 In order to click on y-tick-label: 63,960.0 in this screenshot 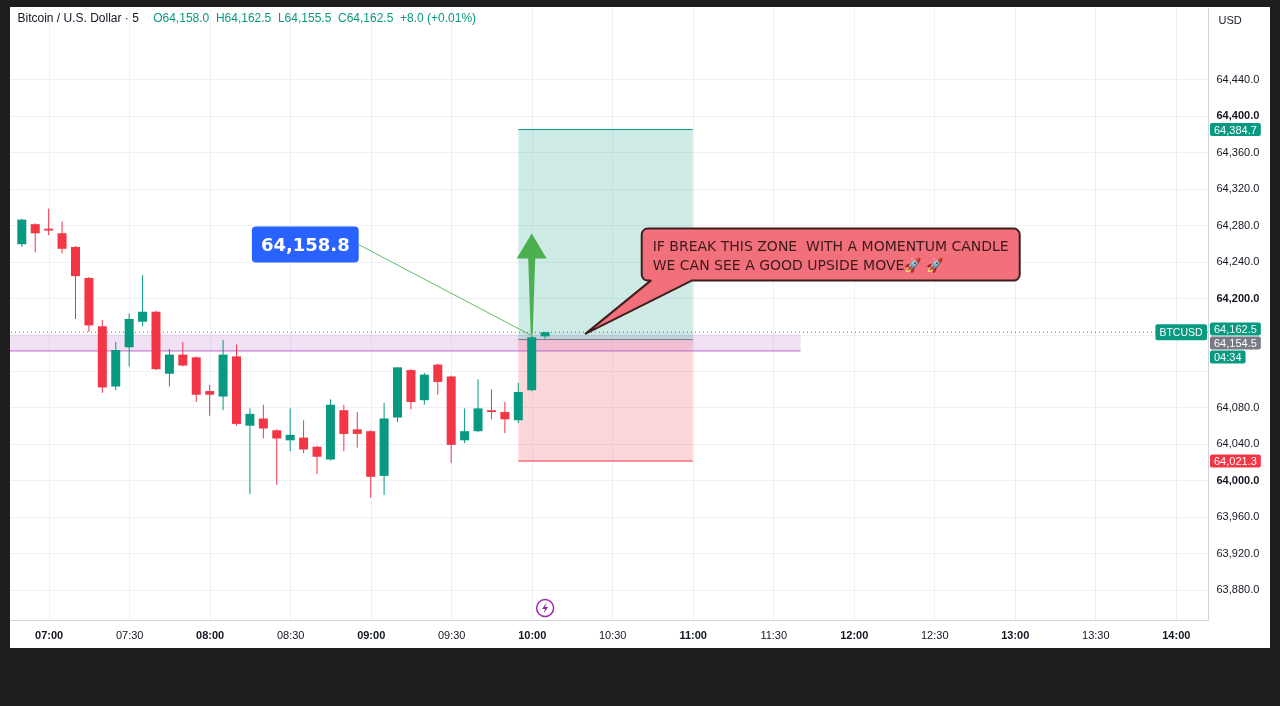, I will do `click(1238, 516)`.